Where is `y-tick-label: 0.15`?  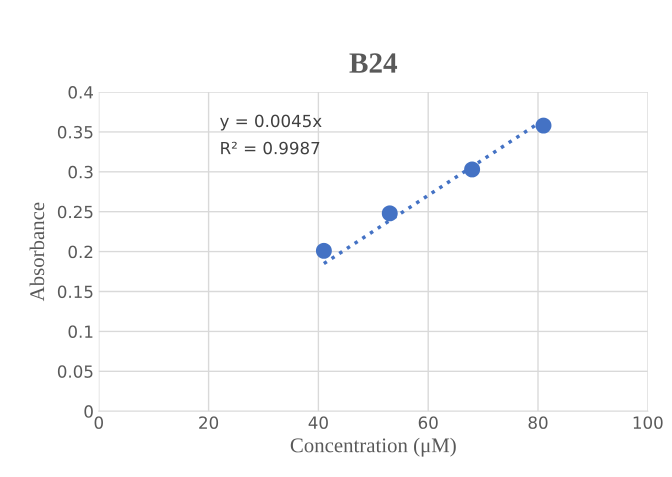
y-tick-label: 0.15 is located at coordinates (75, 291).